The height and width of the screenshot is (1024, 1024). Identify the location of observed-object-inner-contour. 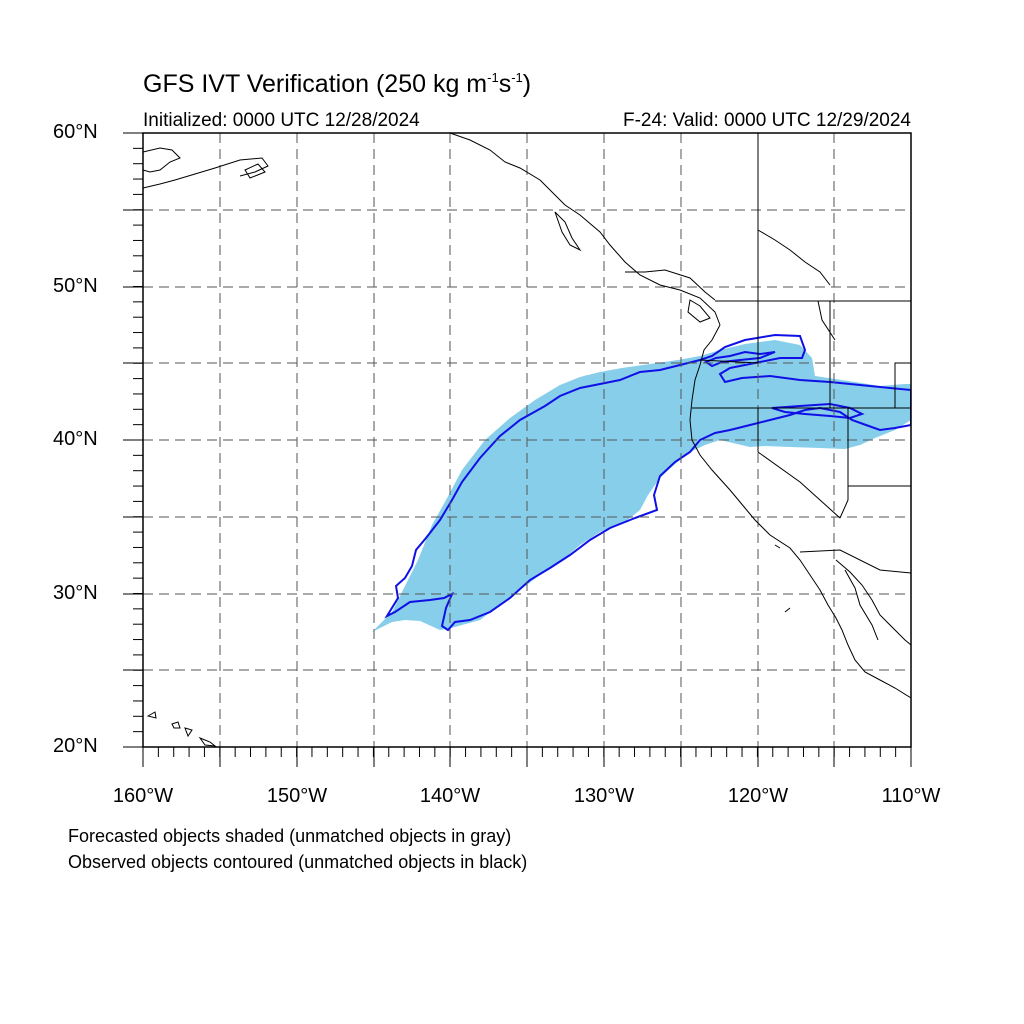
(739, 359).